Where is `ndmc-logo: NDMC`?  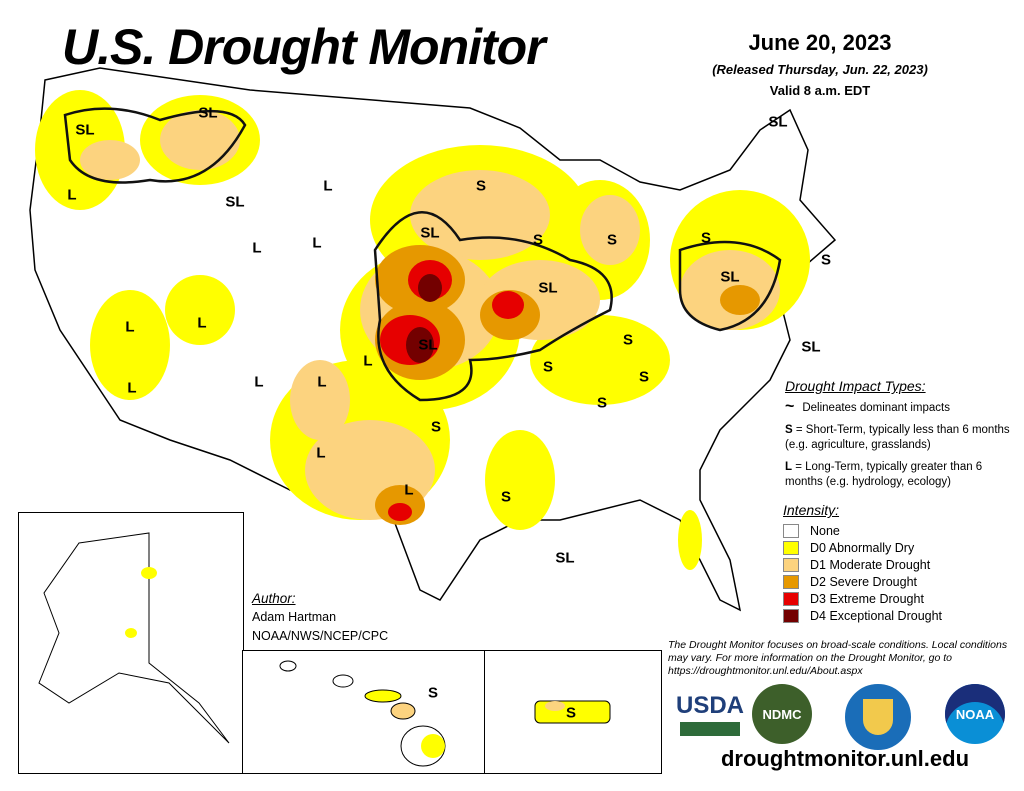
ndmc-logo: NDMC is located at coordinates (782, 714).